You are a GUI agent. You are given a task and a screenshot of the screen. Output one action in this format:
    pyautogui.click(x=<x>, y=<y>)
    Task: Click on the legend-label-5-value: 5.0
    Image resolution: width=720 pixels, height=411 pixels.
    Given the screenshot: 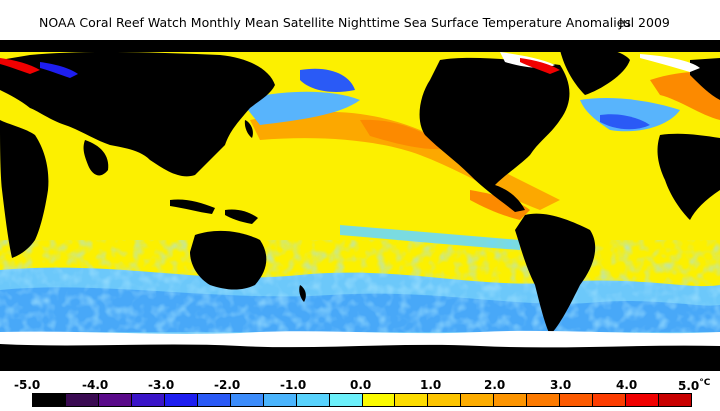 What is the action you would take?
    pyautogui.click(x=689, y=386)
    